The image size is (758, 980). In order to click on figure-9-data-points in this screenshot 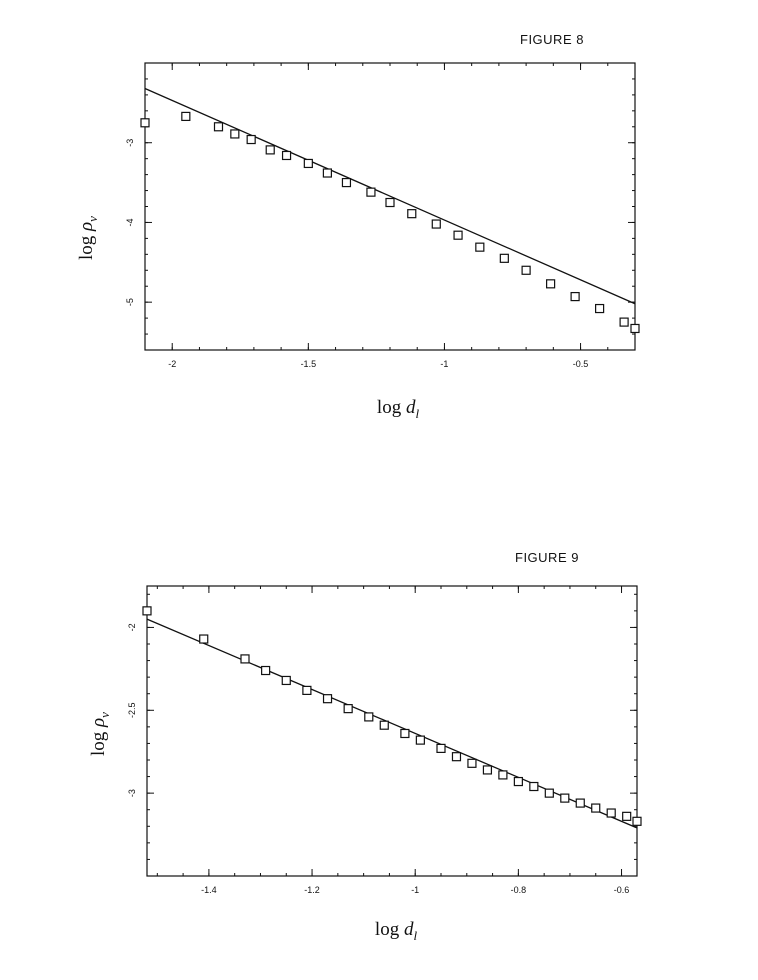, I will do `click(392, 716)`.